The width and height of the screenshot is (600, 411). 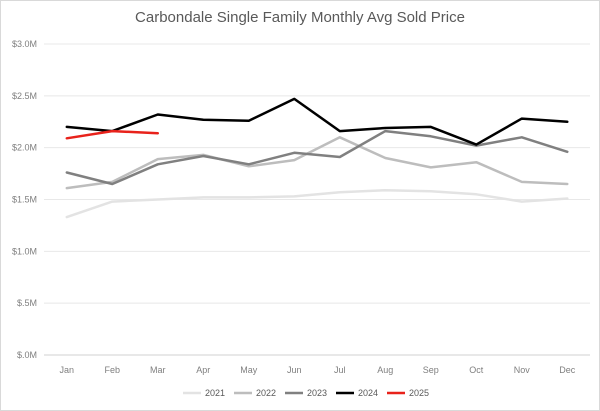 What do you see at coordinates (385, 370) in the screenshot?
I see `x-tick-label: Aug` at bounding box center [385, 370].